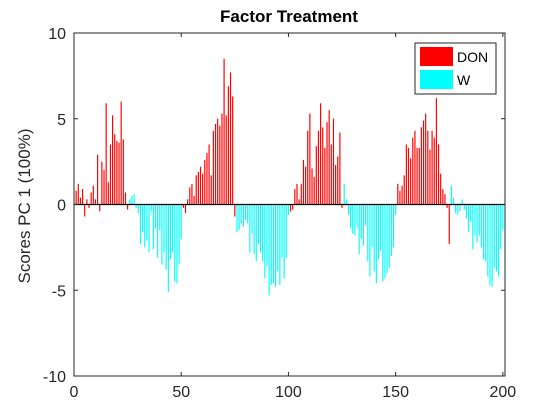  I want to click on x-tick-label: 200, so click(503, 392).